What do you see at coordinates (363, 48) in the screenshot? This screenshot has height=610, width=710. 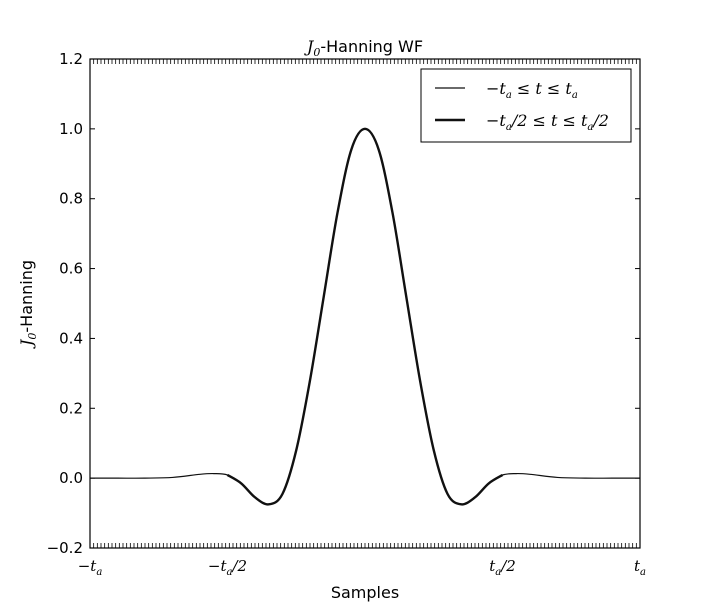 I see `chart-title: J0-Hanning WF` at bounding box center [363, 48].